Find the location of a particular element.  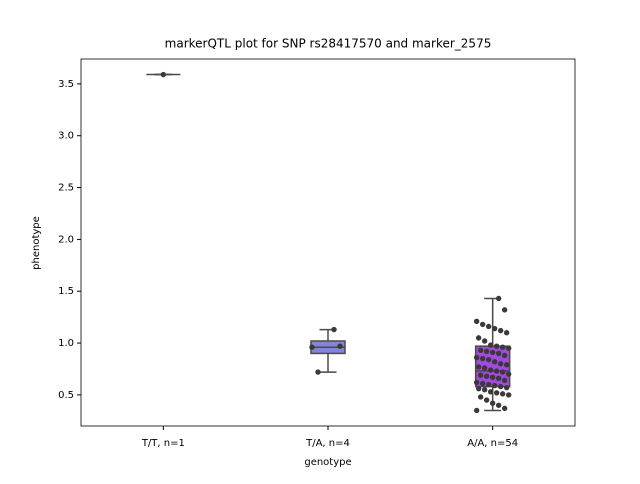

x-tick-label: T/T, n=1 is located at coordinates (163, 443).